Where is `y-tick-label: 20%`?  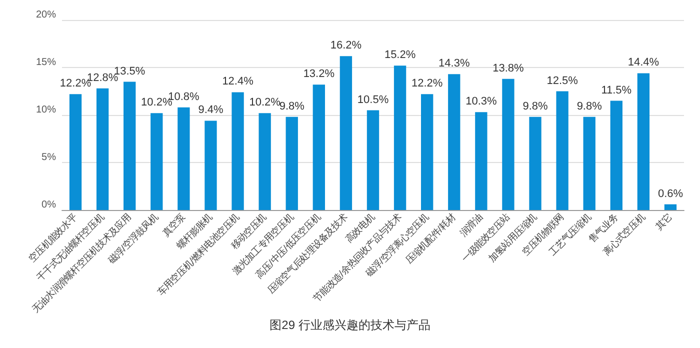
y-tick-label: 20% is located at coordinates (46, 15).